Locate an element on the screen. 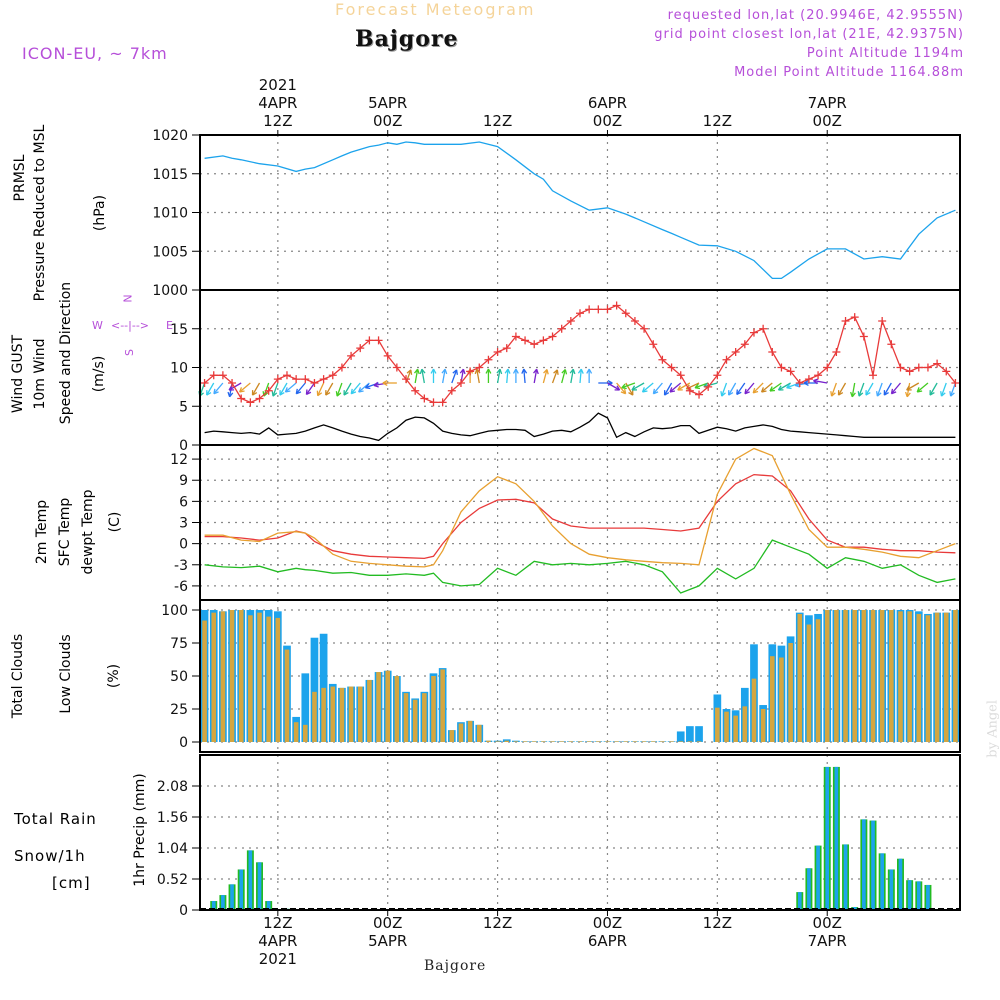 The image size is (1000, 1000). model-label: ICON-EU, ~ 7km is located at coordinates (95, 53).